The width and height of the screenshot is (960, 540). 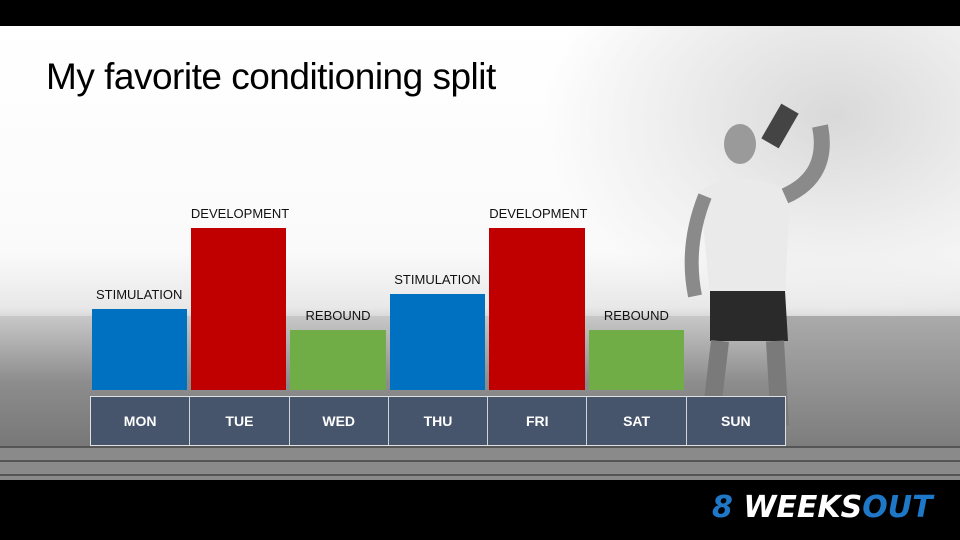 What do you see at coordinates (722, 507) in the screenshot?
I see `logo-number: 8` at bounding box center [722, 507].